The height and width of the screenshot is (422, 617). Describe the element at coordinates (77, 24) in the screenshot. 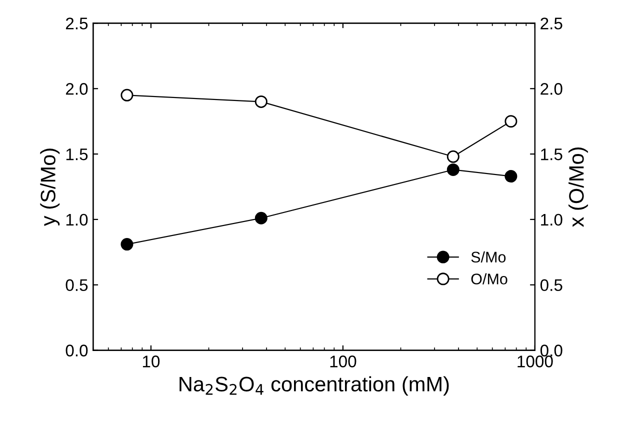

I see `y-tick-label: 2.5` at that location.